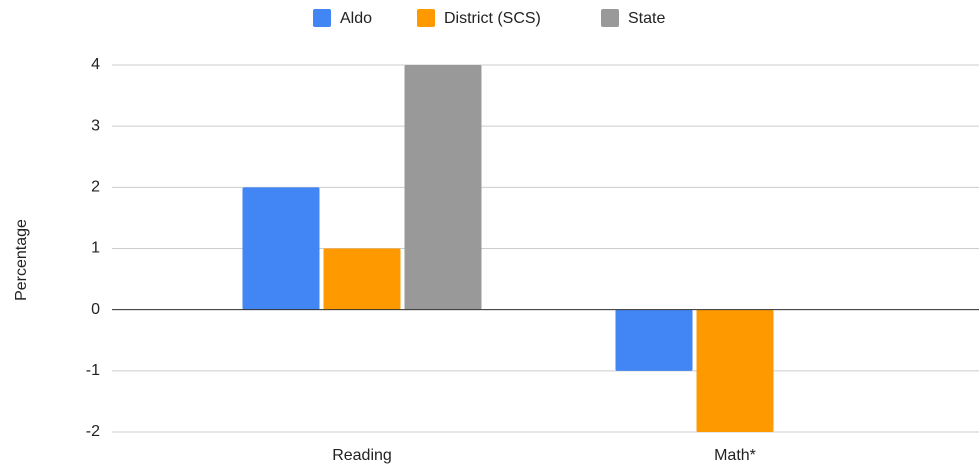 The width and height of the screenshot is (979, 470). I want to click on y-tick-label: 4, so click(95, 64).